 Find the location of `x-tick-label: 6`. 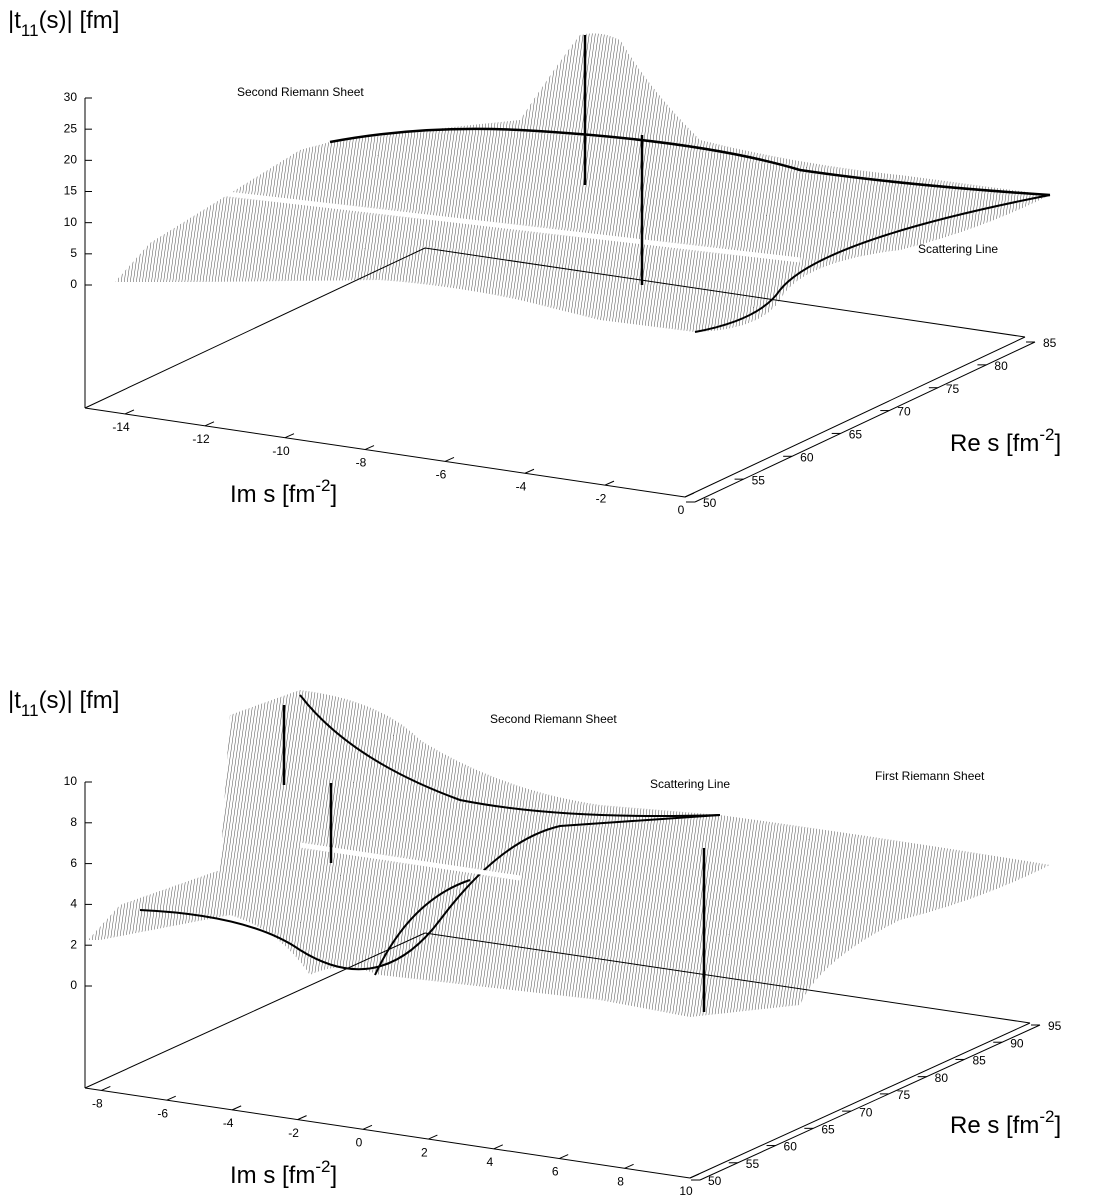

x-tick-label: 6 is located at coordinates (555, 1172).